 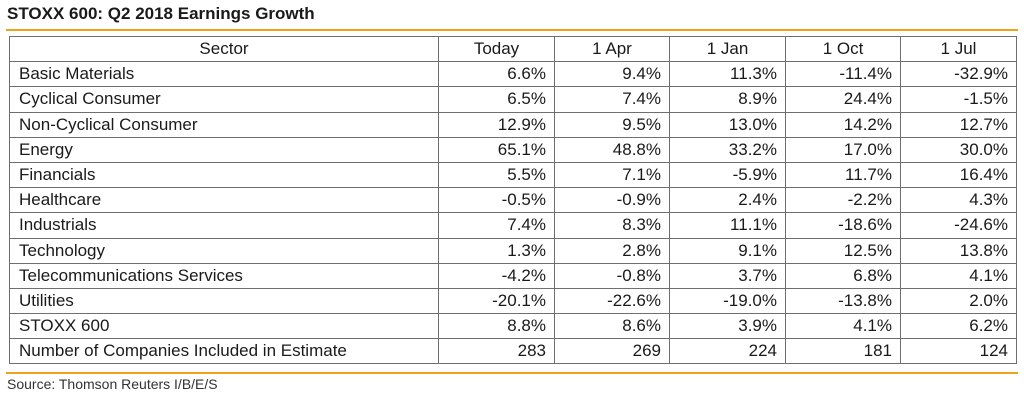 What do you see at coordinates (727, 250) in the screenshot?
I see `value-cell-1-jan: 9.1%` at bounding box center [727, 250].